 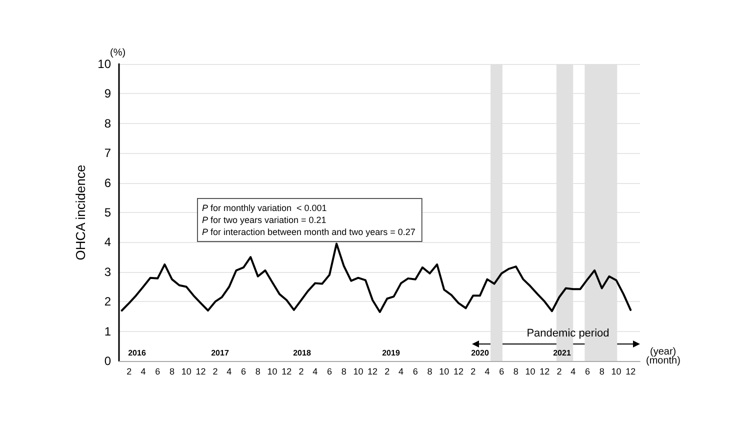 I want to click on annotation: P for interaction between month and two years = 0.27, so click(x=309, y=232).